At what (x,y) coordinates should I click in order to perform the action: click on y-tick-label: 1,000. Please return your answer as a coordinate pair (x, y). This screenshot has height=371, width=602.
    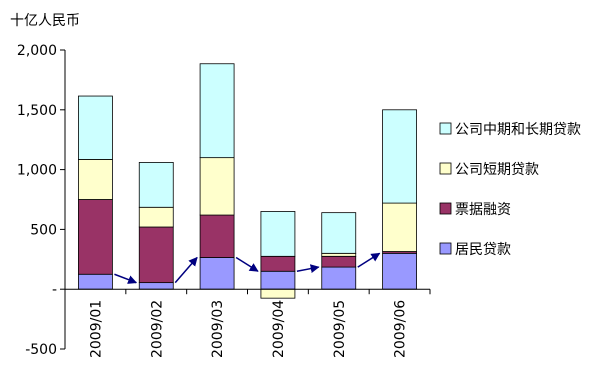
    Looking at the image, I should click on (37, 171).